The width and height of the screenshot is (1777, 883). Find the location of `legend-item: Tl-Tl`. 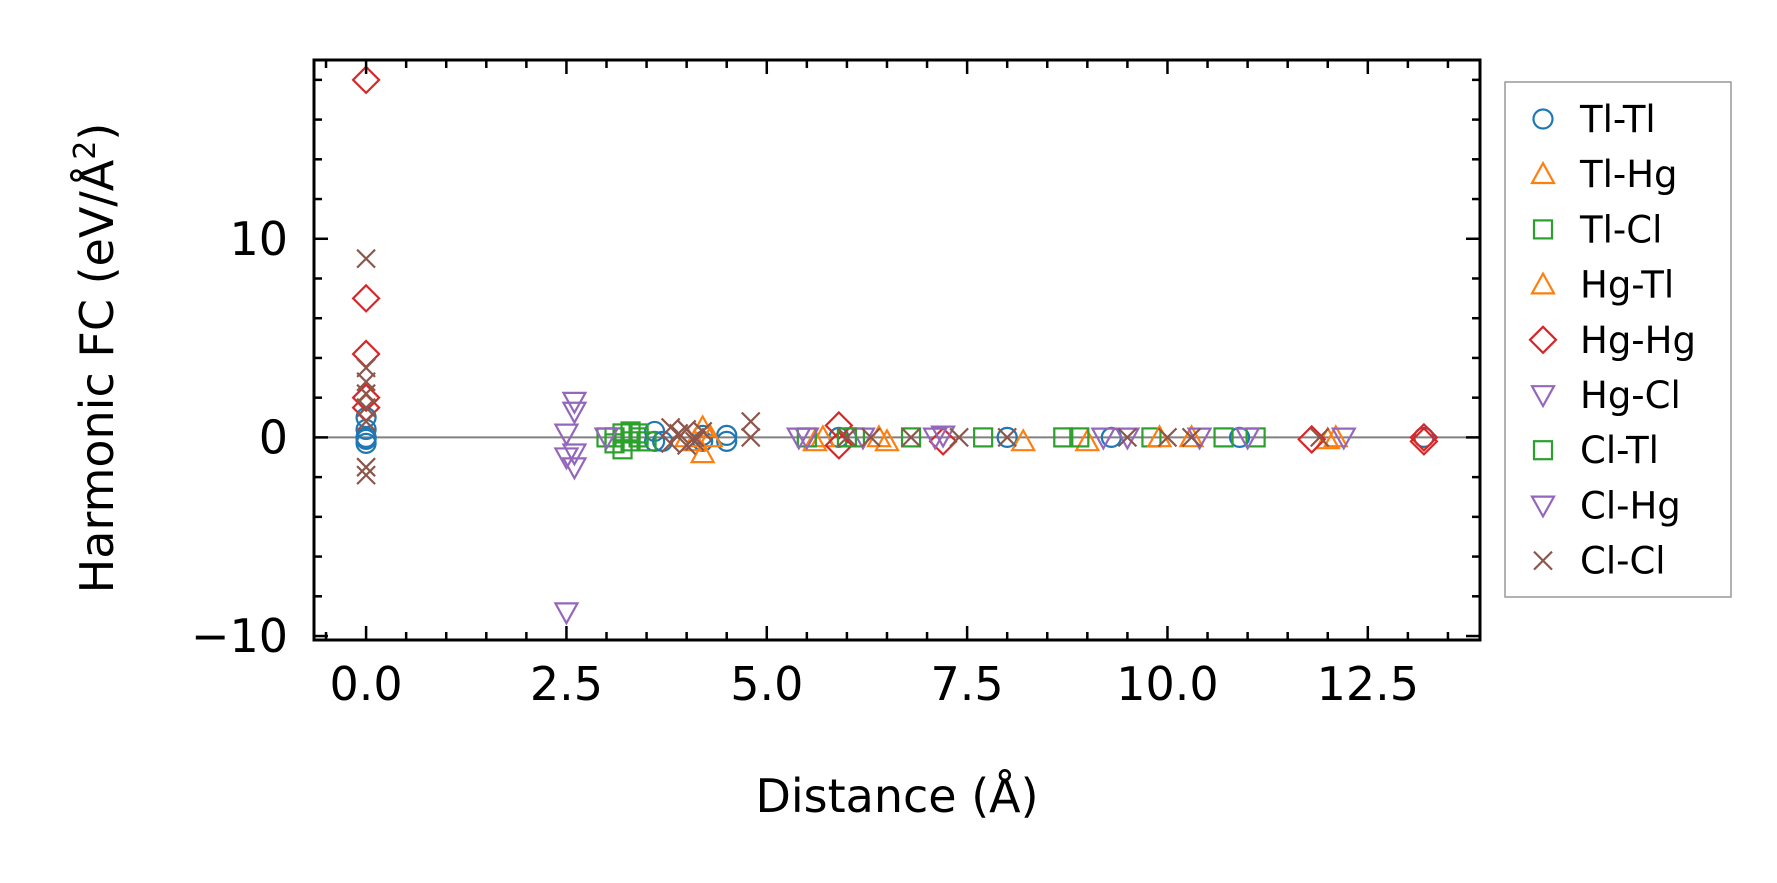

legend-item: Tl-Tl is located at coordinates (1594, 119).